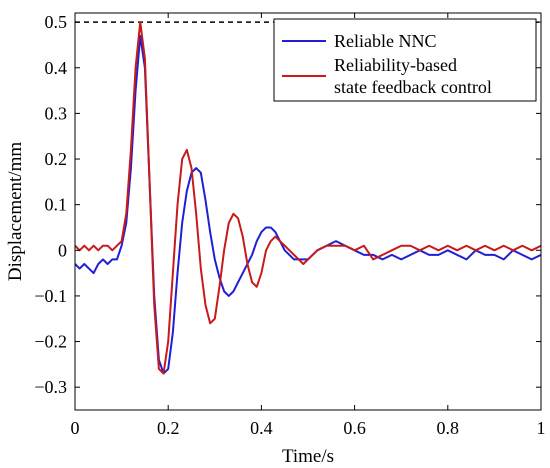 This screenshot has width=550, height=468. I want to click on y-tick-label: 0.1, so click(56, 205).